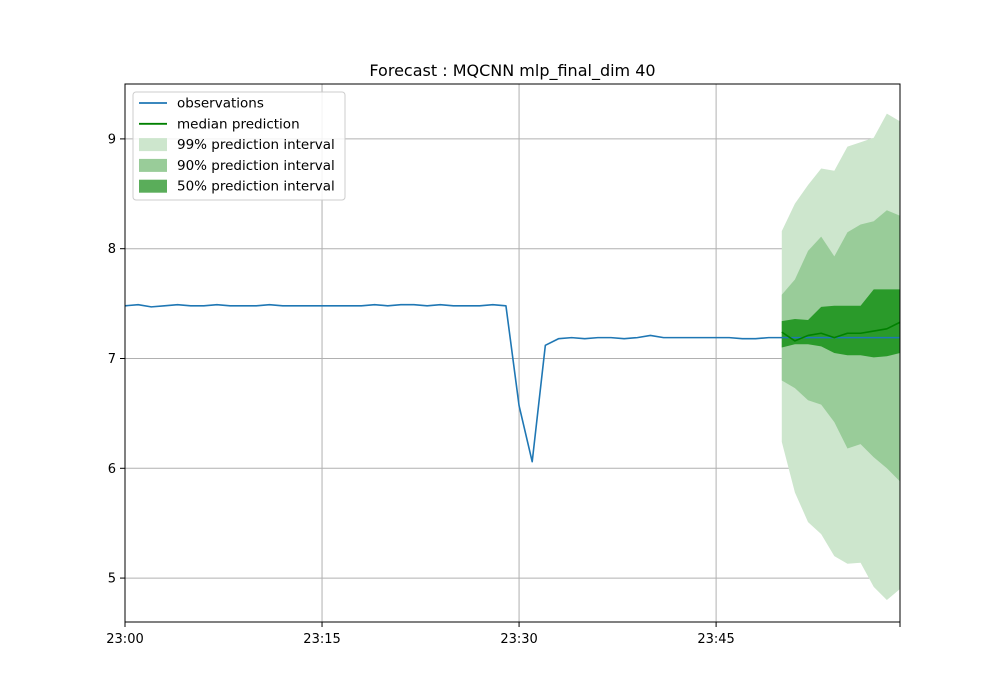  I want to click on x-tick-label: 23:00, so click(124, 639).